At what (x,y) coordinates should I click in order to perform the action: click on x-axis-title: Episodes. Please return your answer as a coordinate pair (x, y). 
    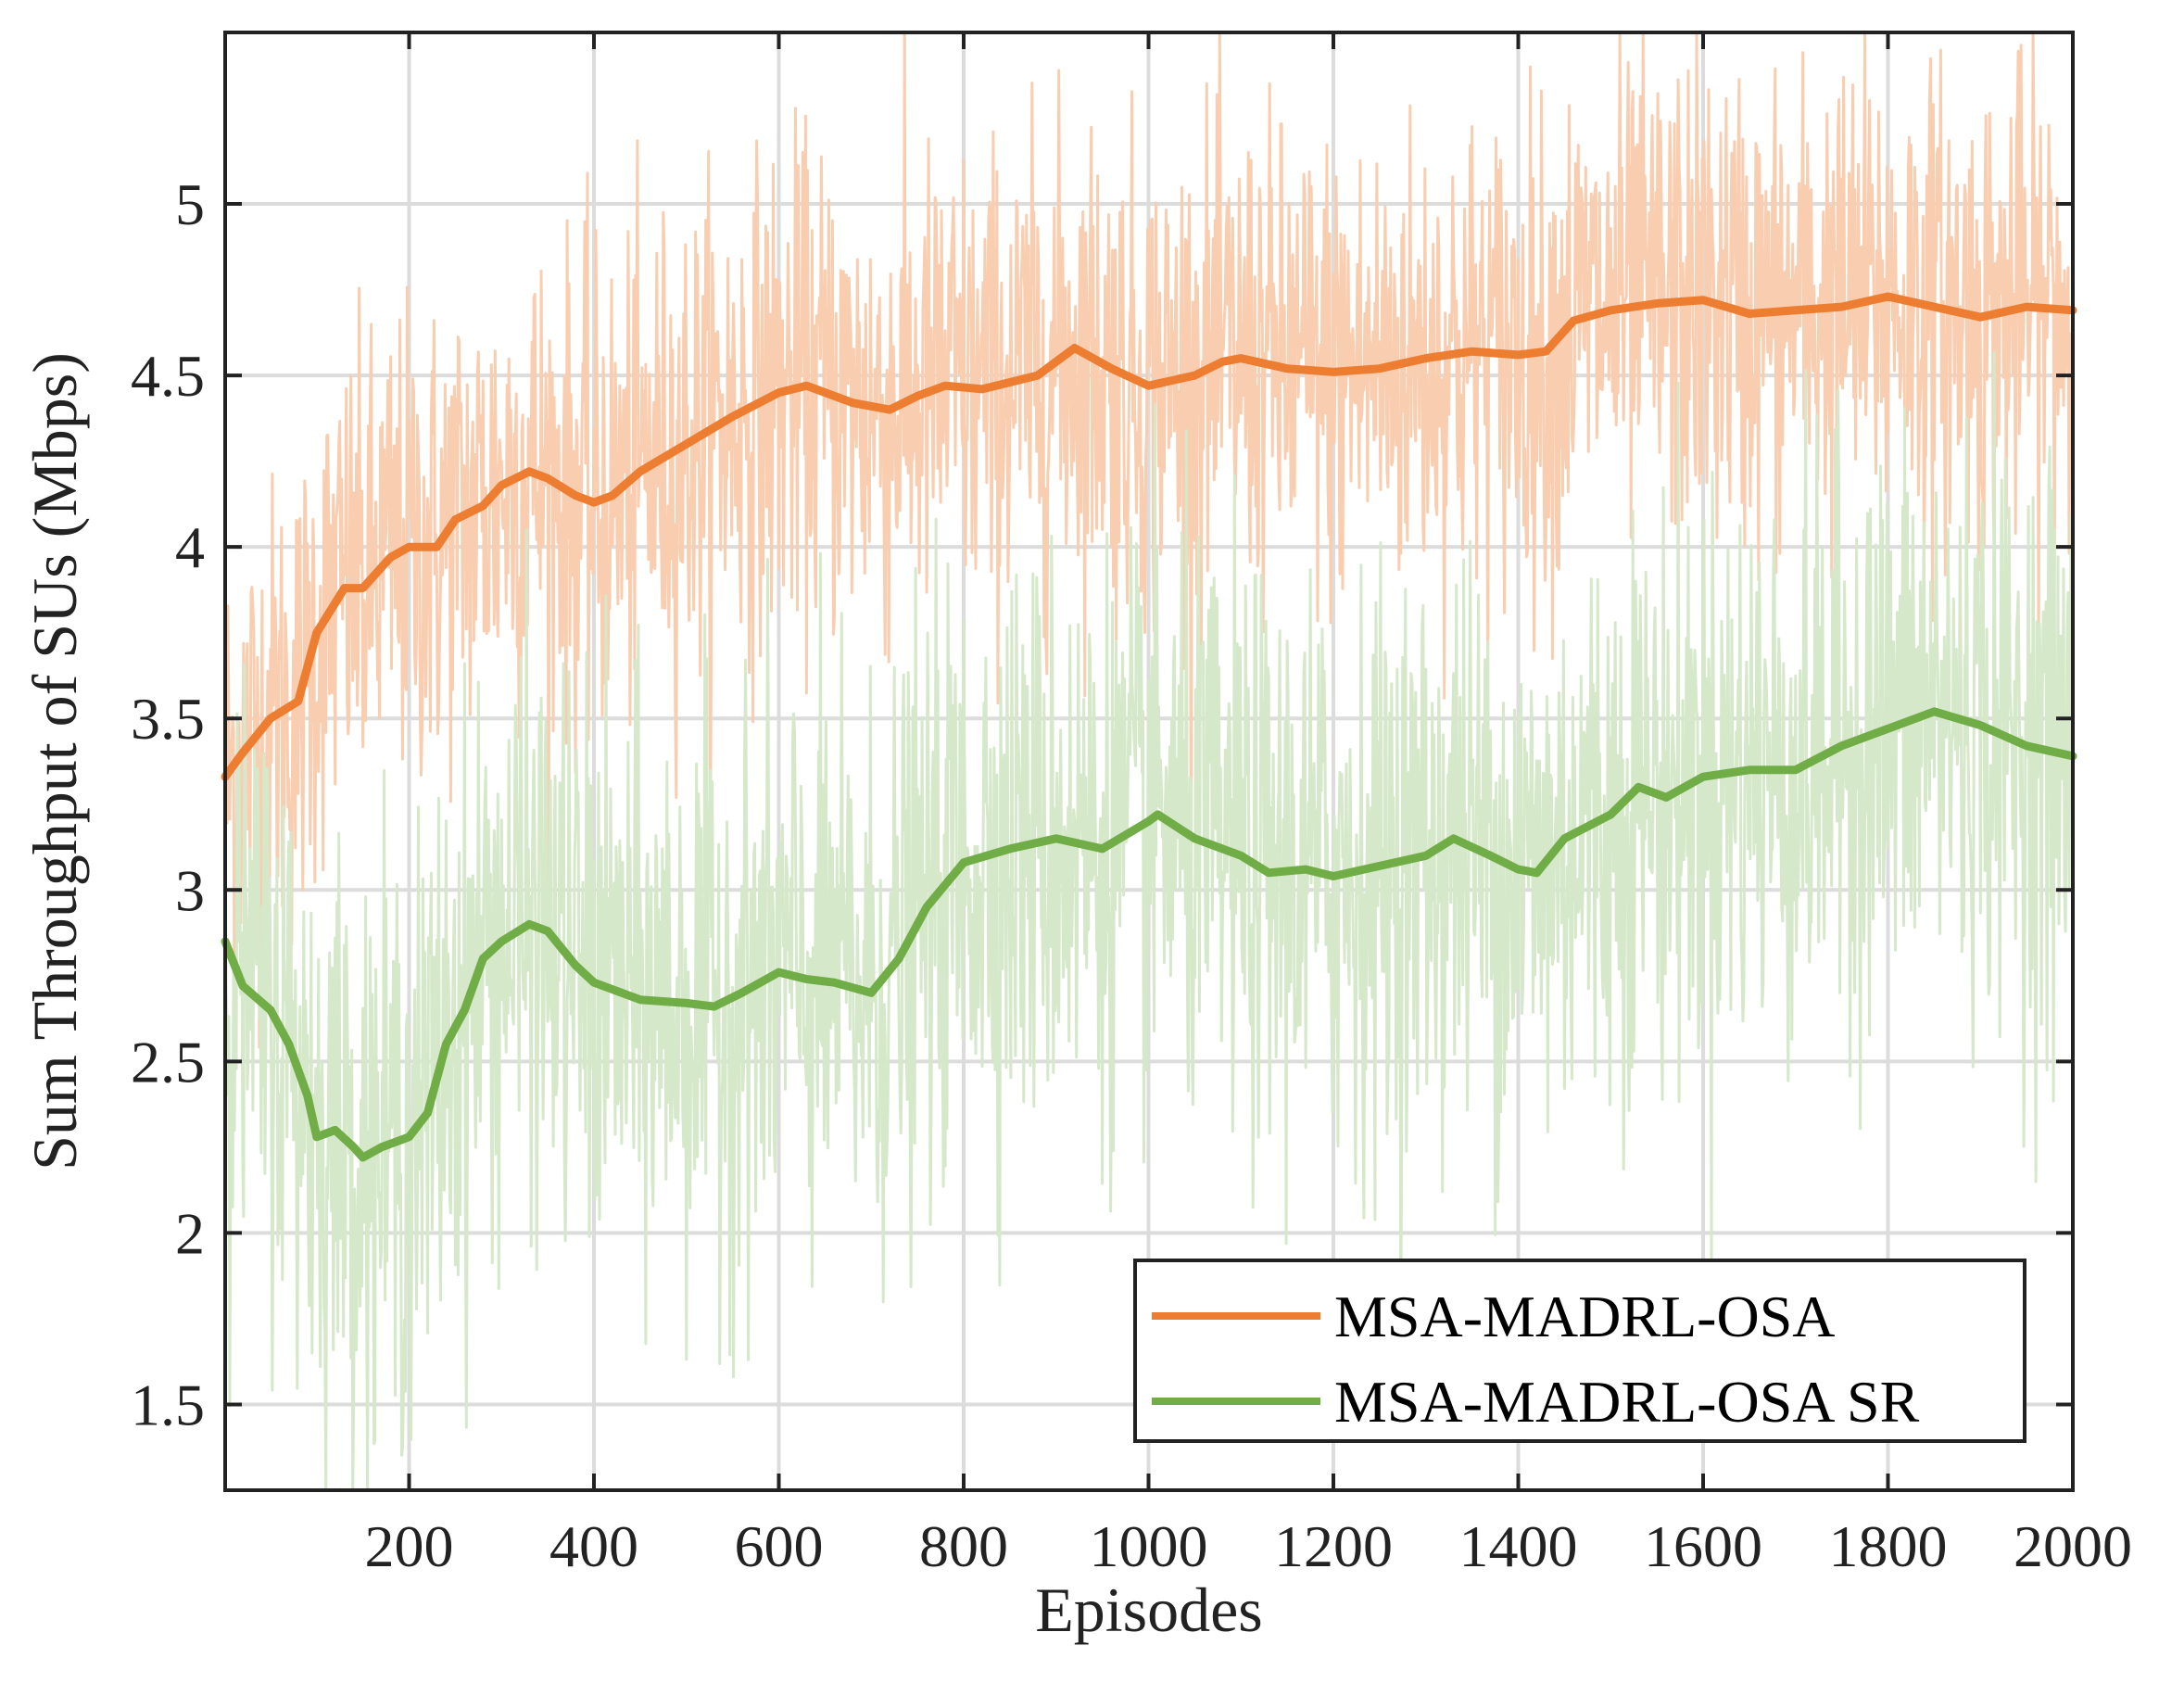
    Looking at the image, I should click on (1149, 1610).